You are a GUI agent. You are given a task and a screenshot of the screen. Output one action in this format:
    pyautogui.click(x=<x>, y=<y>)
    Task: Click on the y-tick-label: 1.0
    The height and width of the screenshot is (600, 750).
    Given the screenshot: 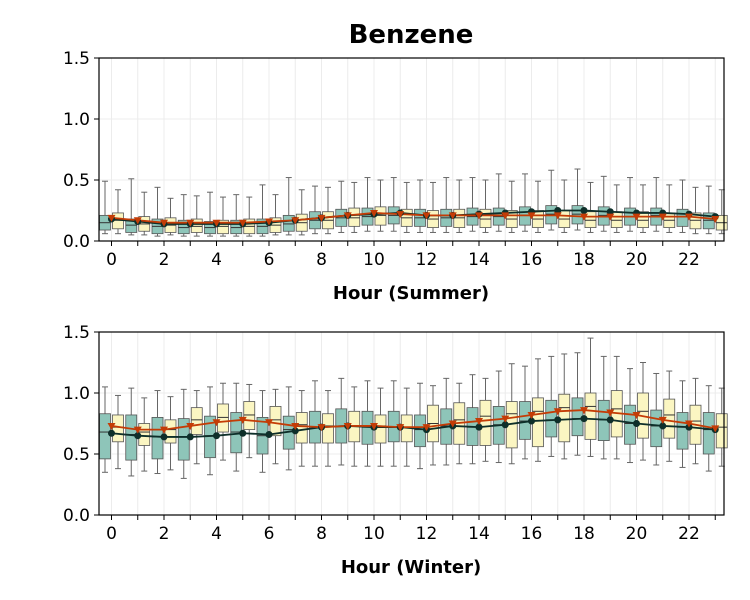 What is the action you would take?
    pyautogui.click(x=76, y=394)
    